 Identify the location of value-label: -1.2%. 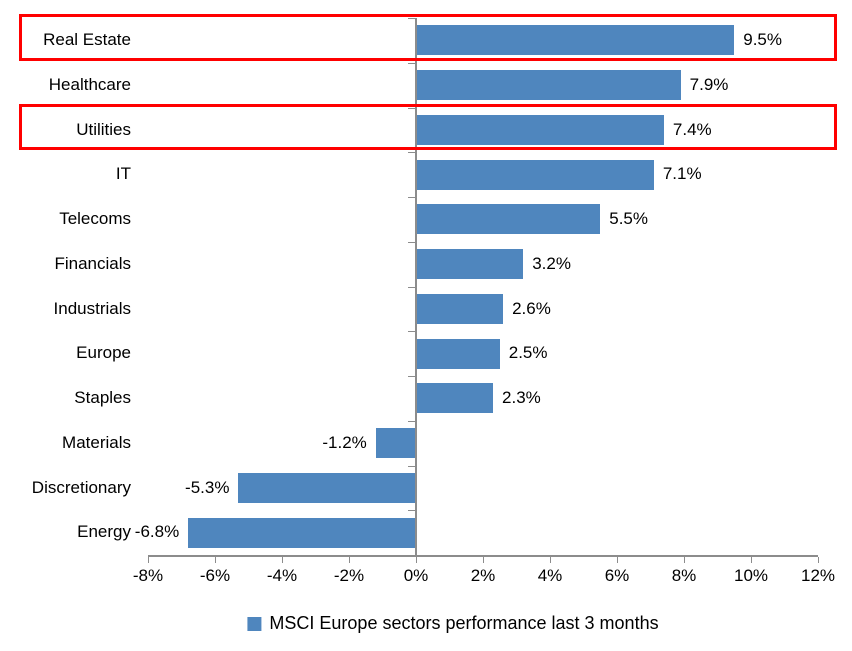
(344, 442).